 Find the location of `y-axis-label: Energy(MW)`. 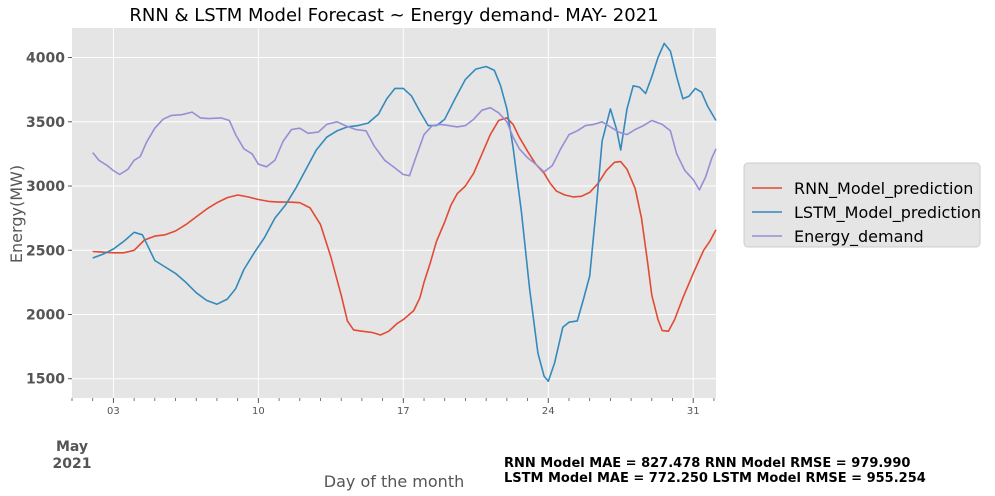

y-axis-label: Energy(MW) is located at coordinates (16, 214).